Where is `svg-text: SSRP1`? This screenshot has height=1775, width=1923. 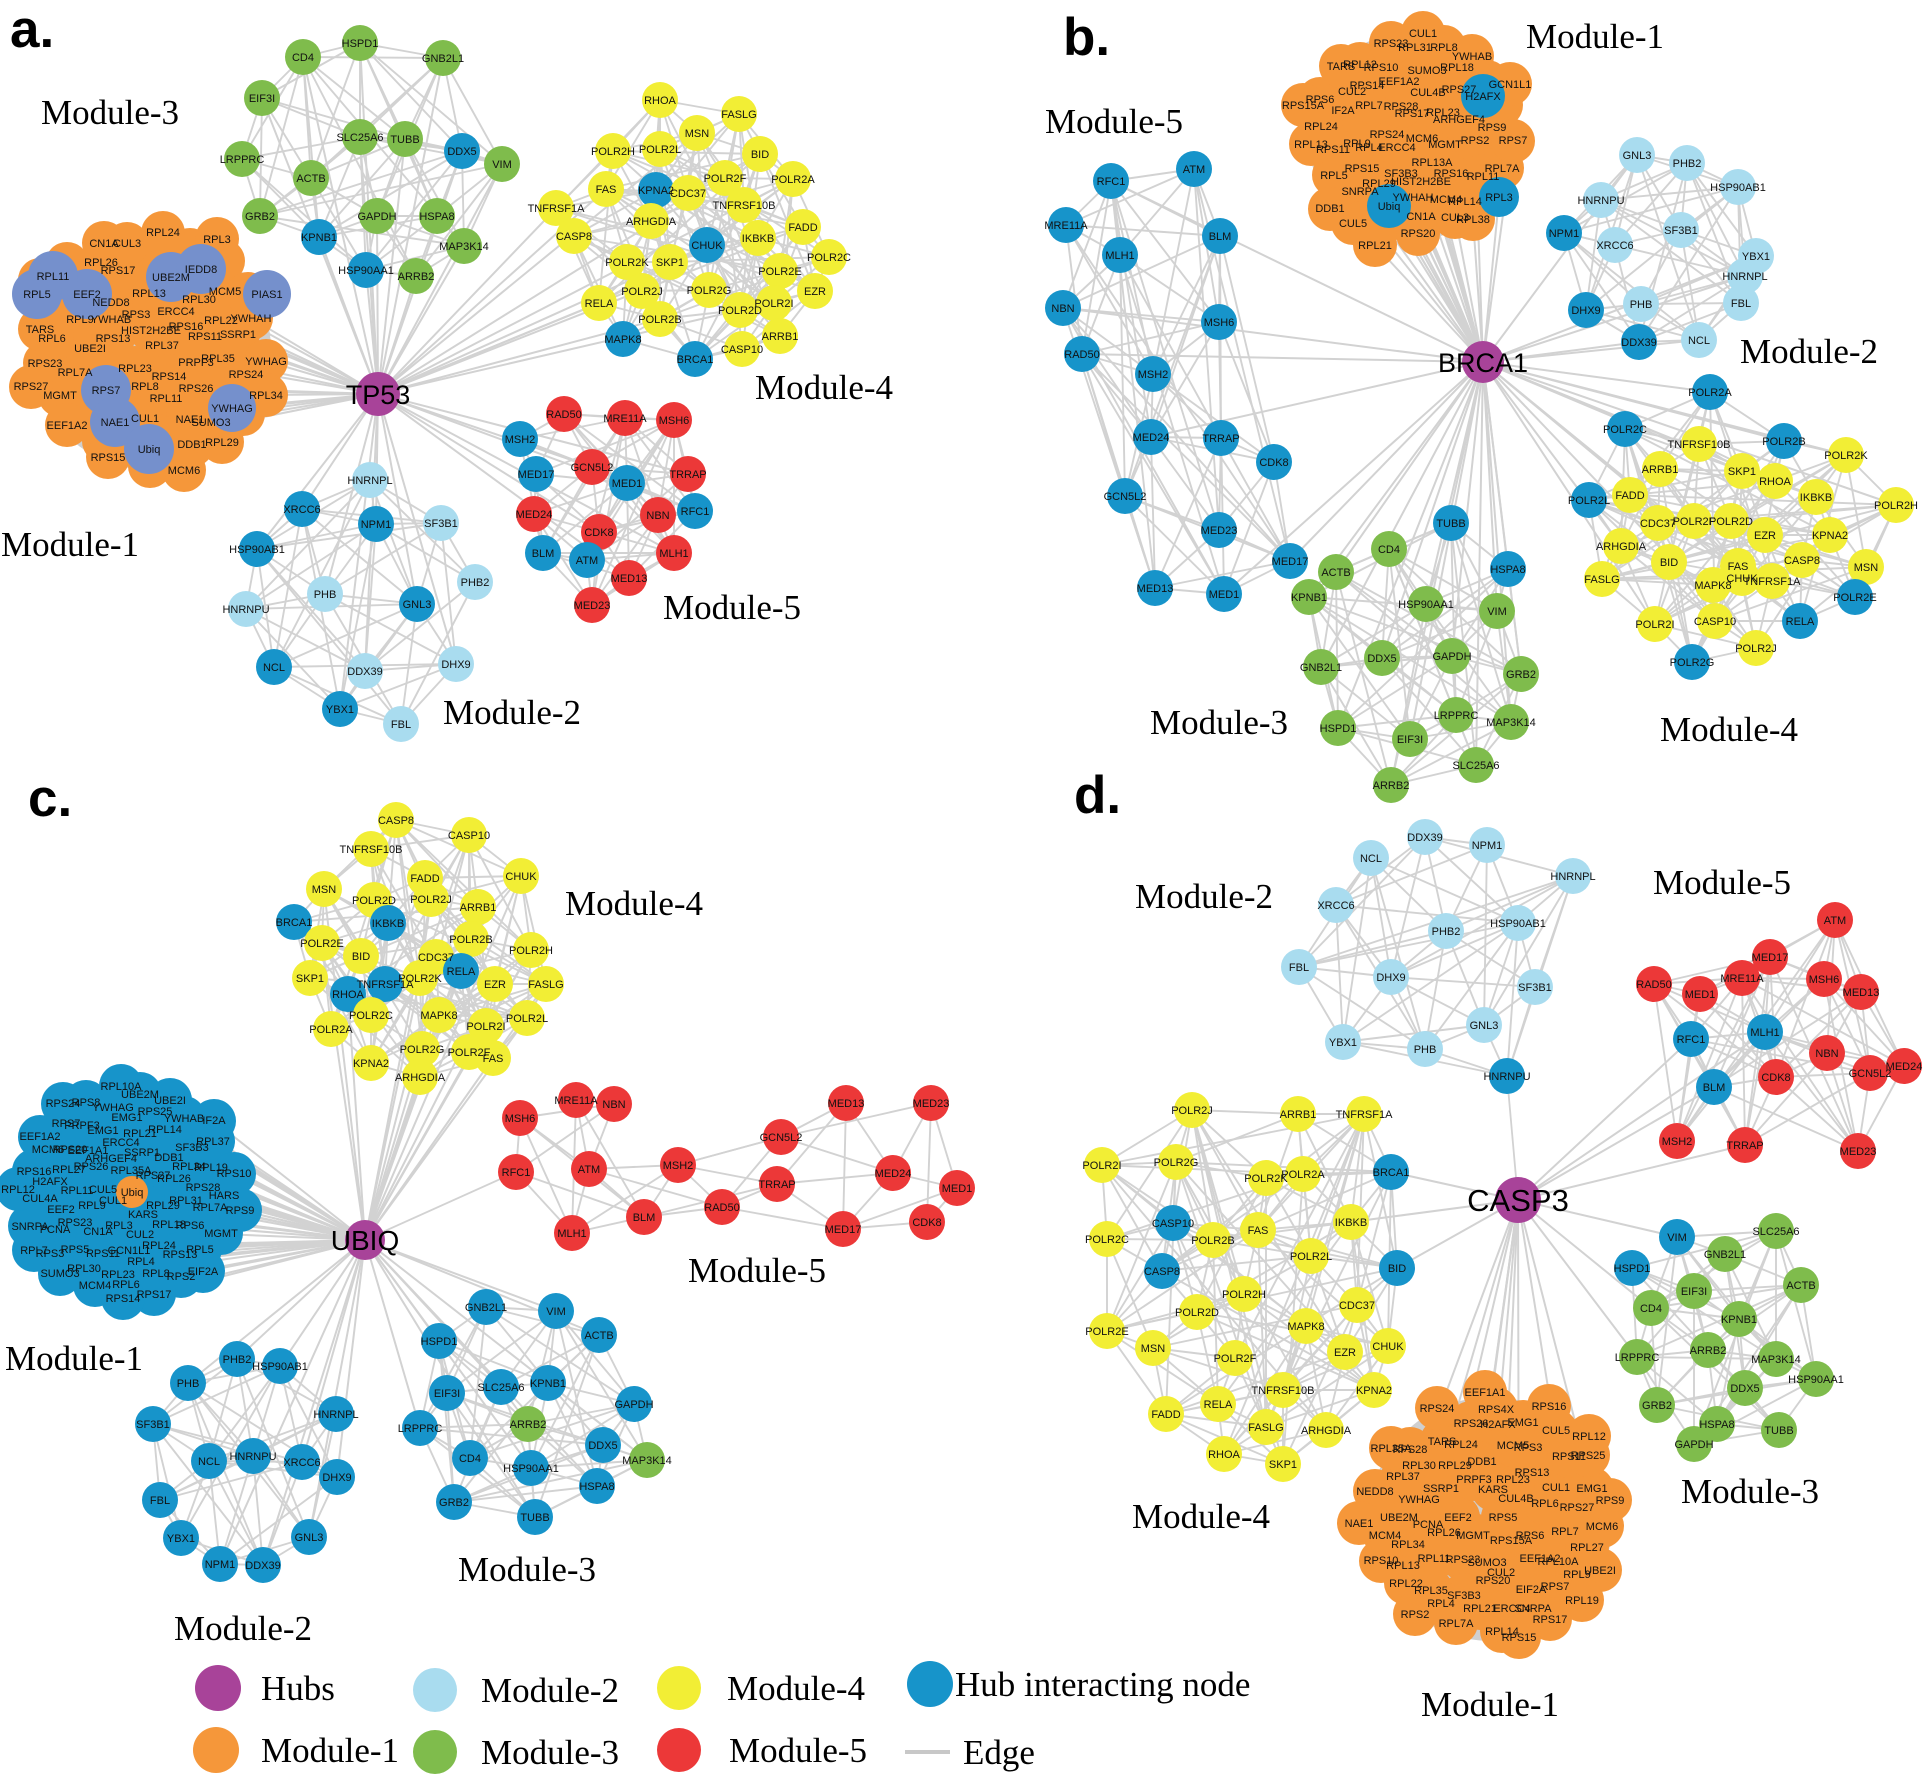
svg-text: SSRP1 is located at coordinates (142, 1153).